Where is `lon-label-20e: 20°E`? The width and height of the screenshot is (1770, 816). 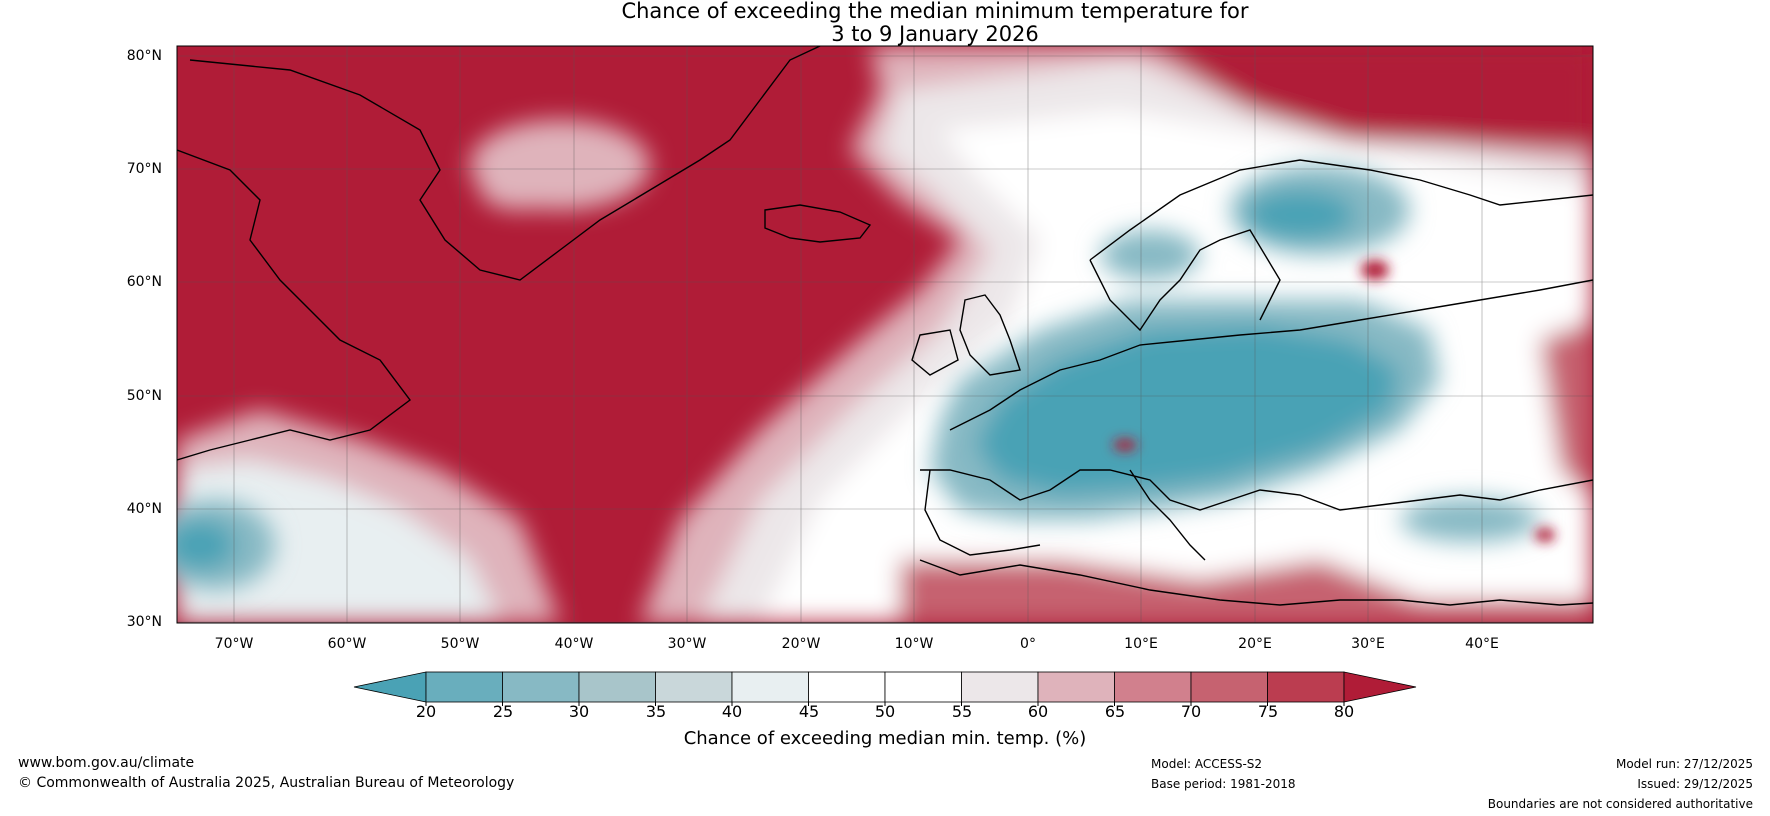 lon-label-20e: 20°E is located at coordinates (1255, 644).